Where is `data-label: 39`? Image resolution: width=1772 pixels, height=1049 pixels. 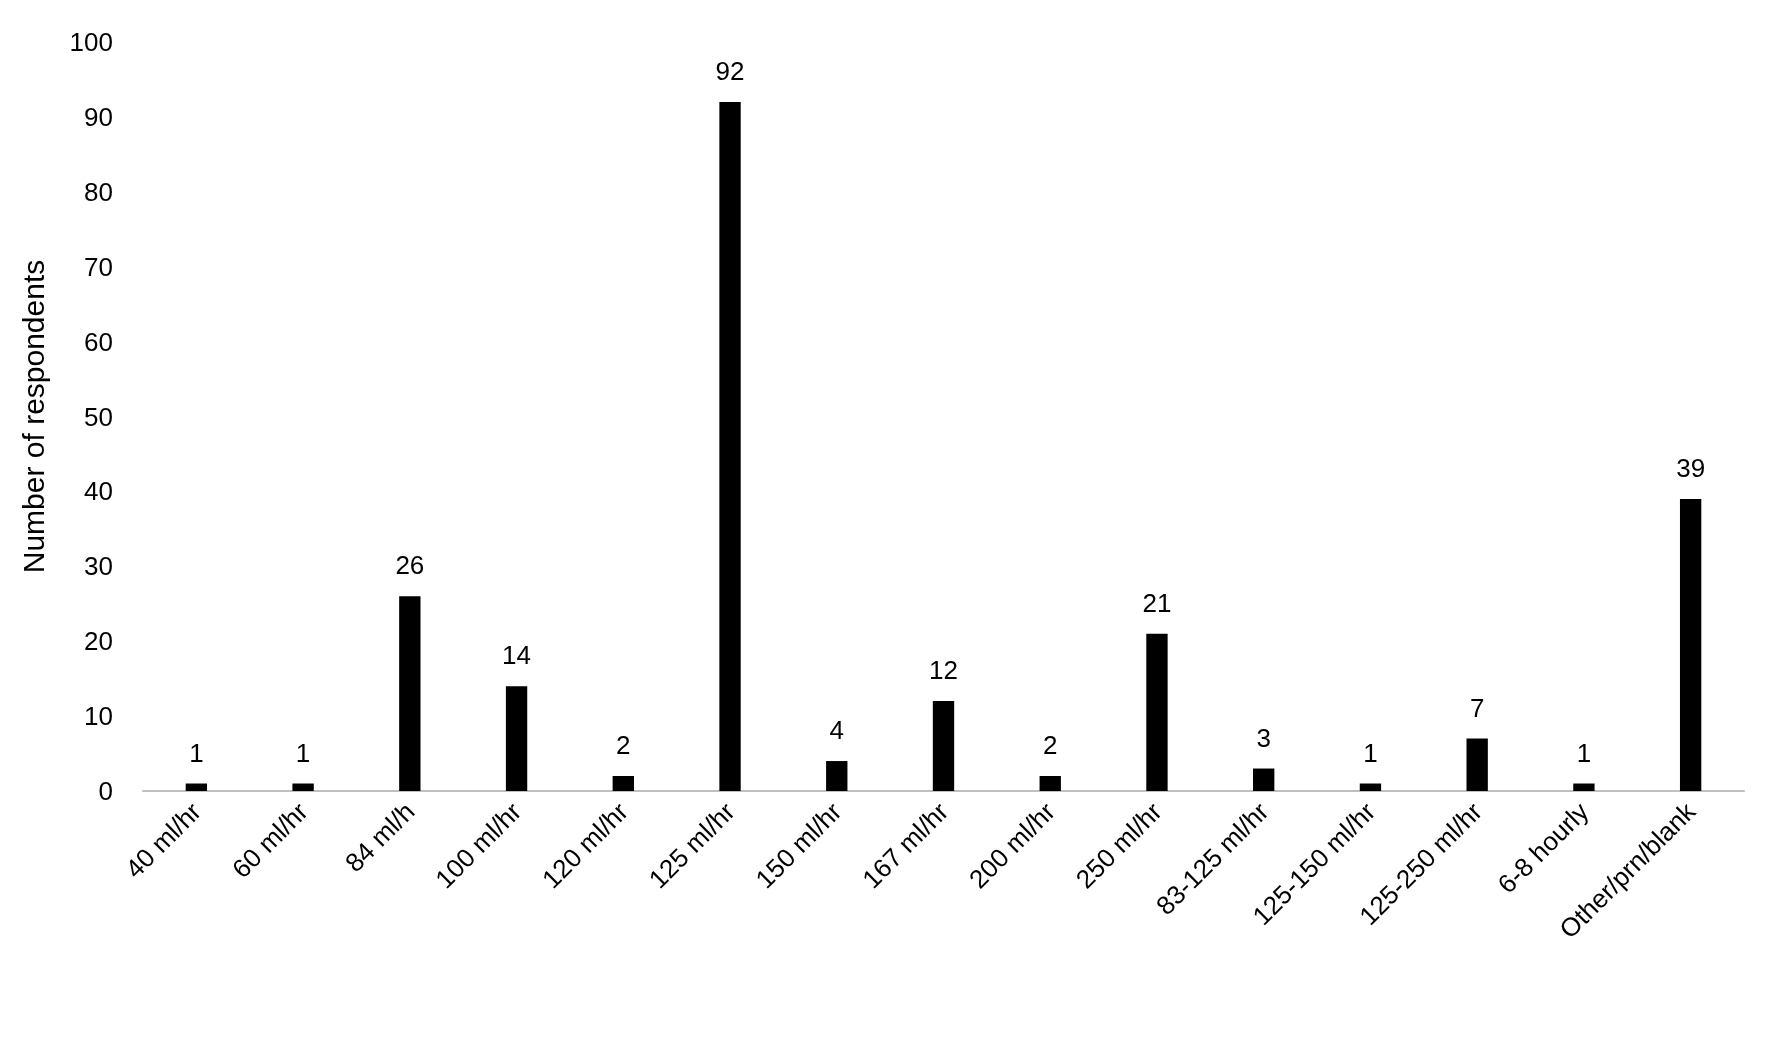 data-label: 39 is located at coordinates (1691, 467).